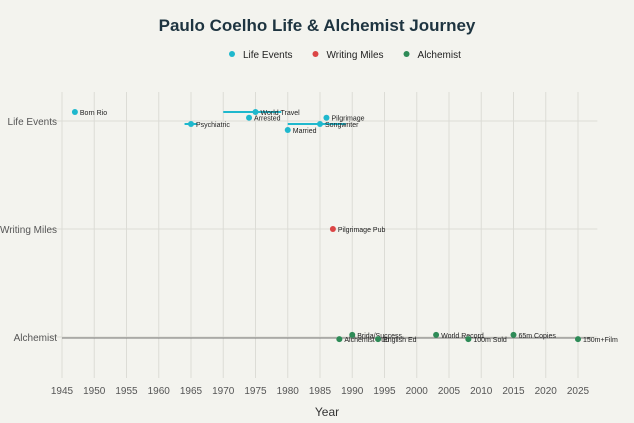 The image size is (634, 423). What do you see at coordinates (327, 412) in the screenshot?
I see `x-axis-label: Year` at bounding box center [327, 412].